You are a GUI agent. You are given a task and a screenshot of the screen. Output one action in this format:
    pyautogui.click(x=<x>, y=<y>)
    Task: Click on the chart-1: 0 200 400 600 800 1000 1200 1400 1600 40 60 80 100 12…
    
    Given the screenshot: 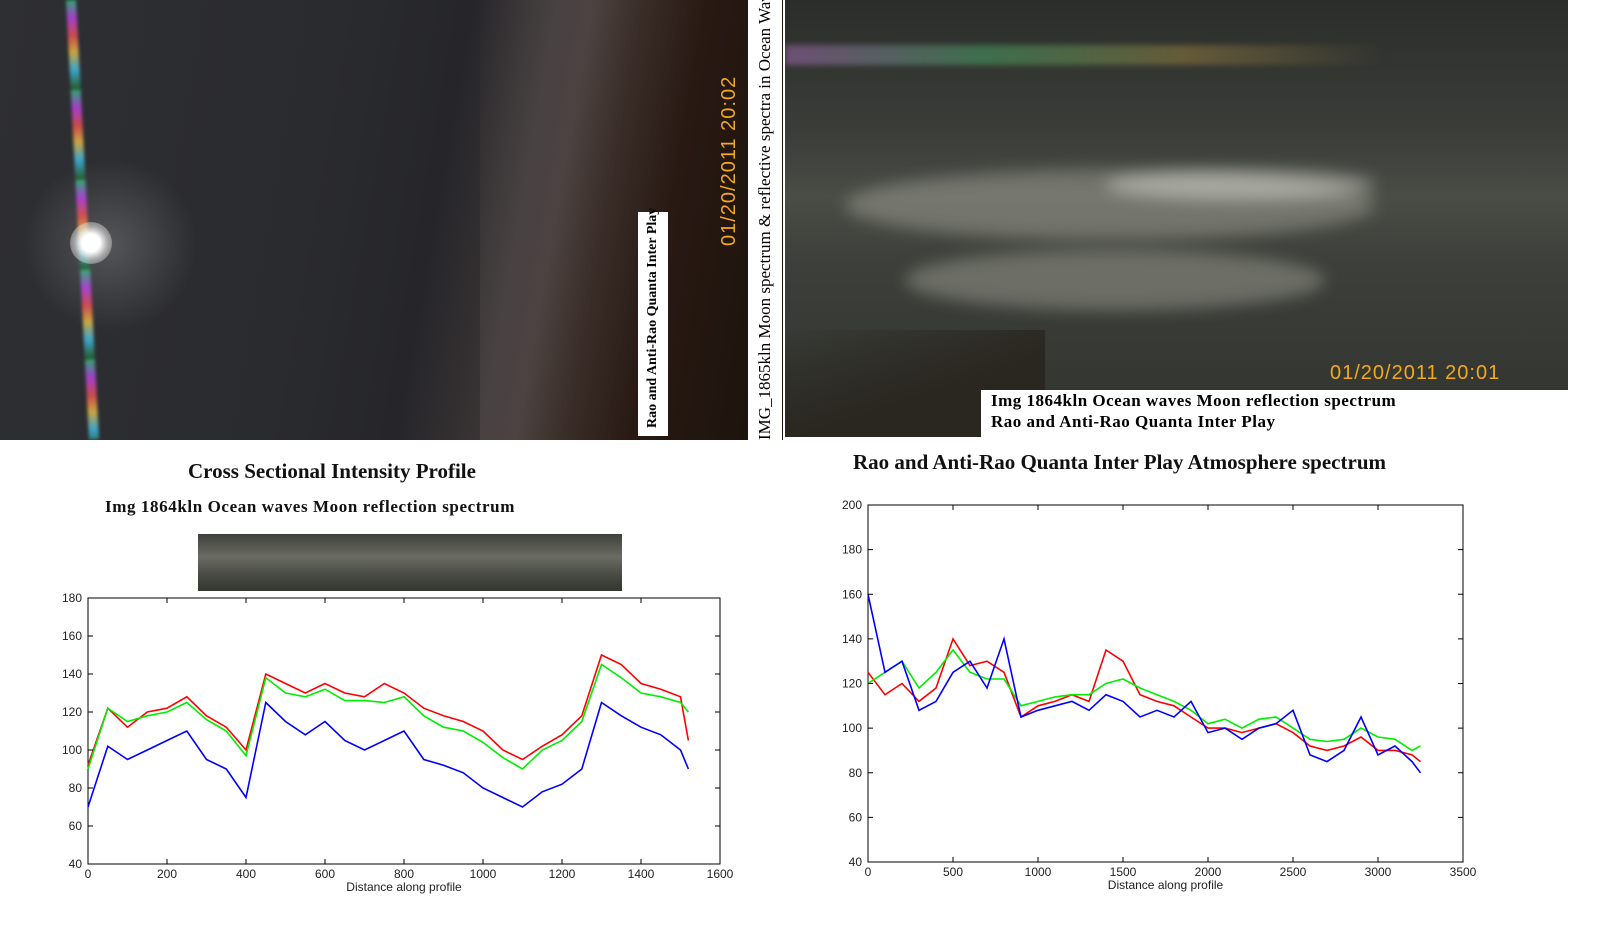 What is the action you would take?
    pyautogui.click(x=398, y=742)
    